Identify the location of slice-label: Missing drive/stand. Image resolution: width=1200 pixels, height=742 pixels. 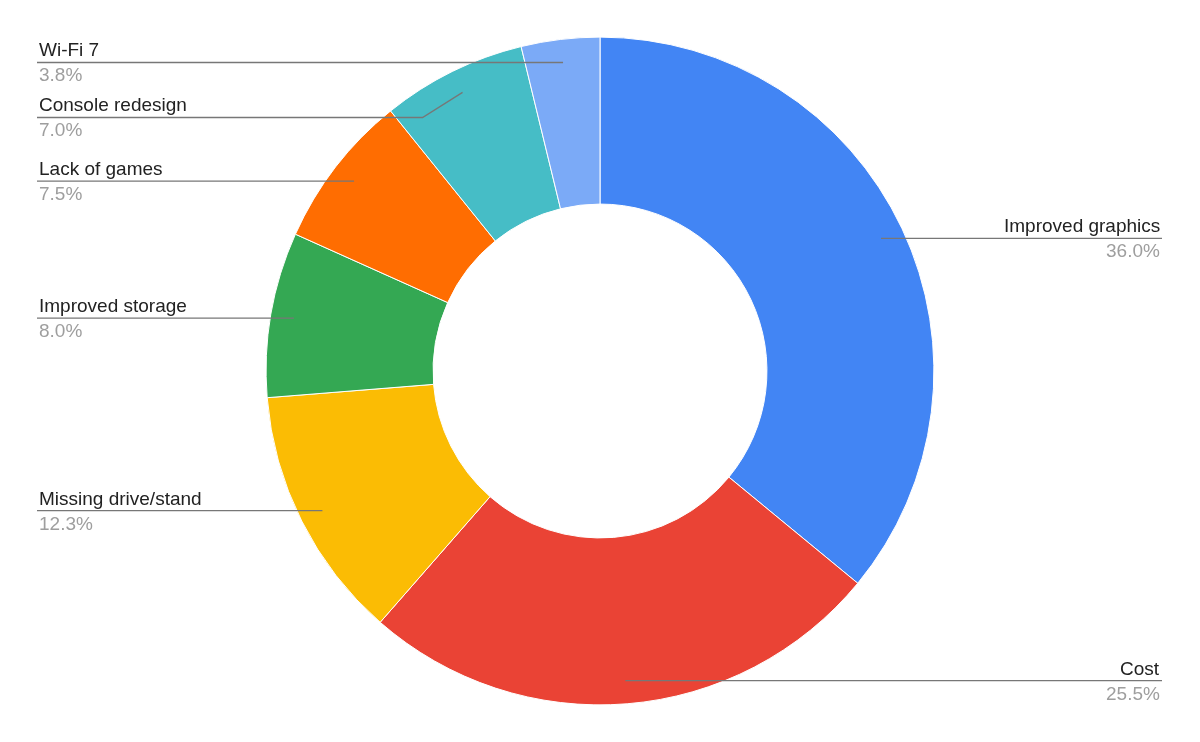
(120, 498).